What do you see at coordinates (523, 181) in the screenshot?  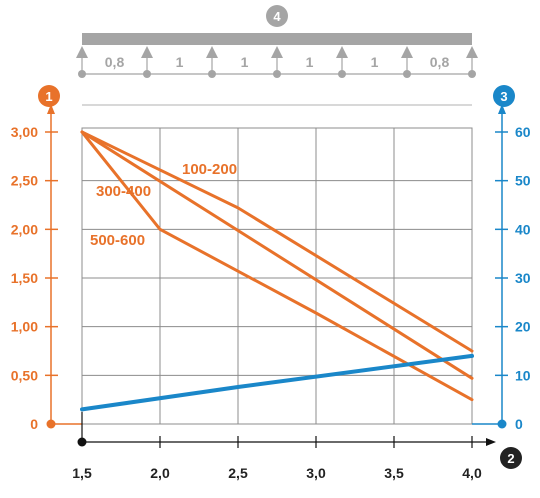 I see `right-tick-label: 50` at bounding box center [523, 181].